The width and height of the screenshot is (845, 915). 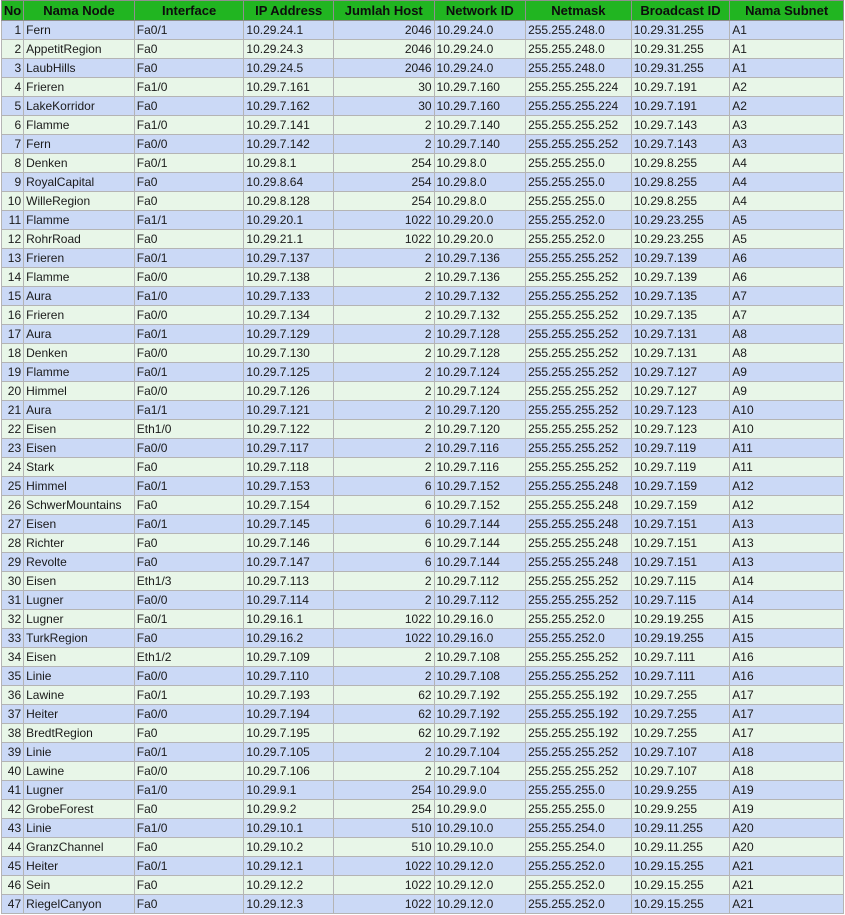 I want to click on cell-ip-address: 10.29.8.1, so click(x=288, y=163).